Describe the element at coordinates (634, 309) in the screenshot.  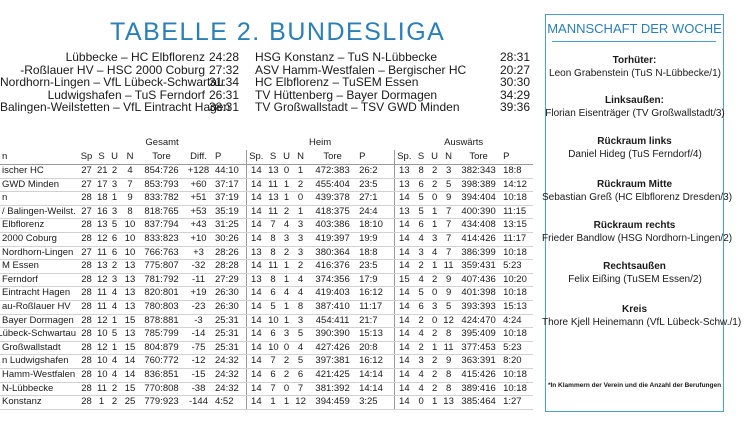
I see `position-label: Kreis` at that location.